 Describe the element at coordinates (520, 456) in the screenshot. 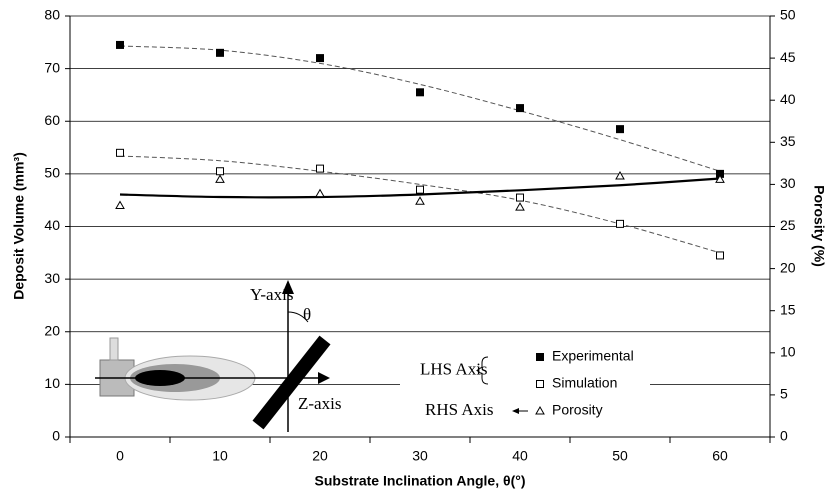

I see `x-tick-label: 40` at that location.